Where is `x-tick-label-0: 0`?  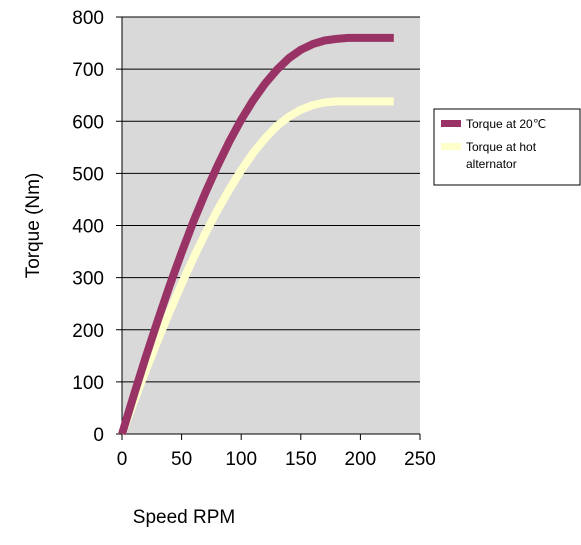
x-tick-label-0: 0 is located at coordinates (122, 459).